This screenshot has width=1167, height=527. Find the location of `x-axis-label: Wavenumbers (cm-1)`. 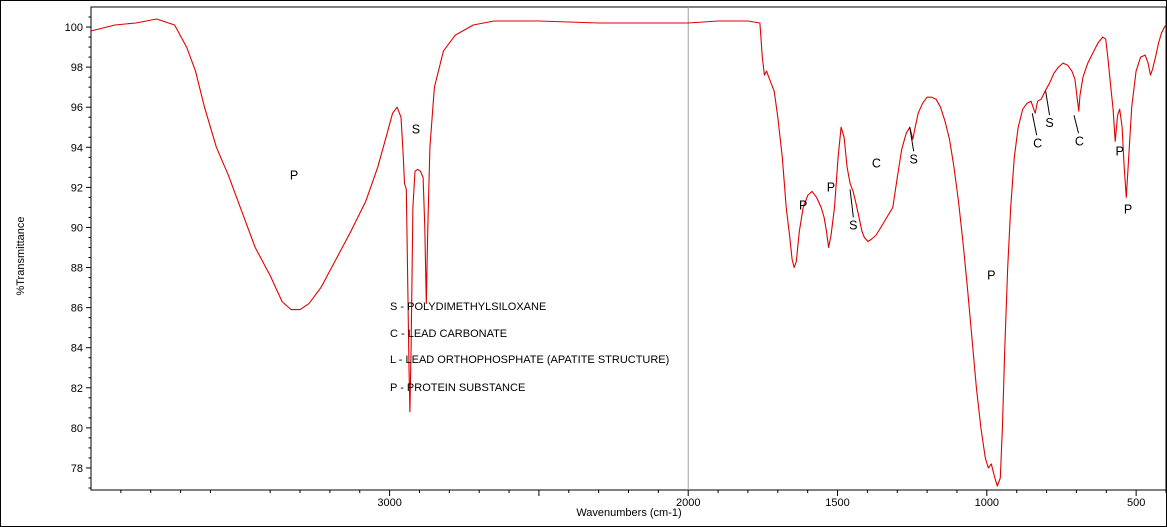

x-axis-label: Wavenumbers (cm-1) is located at coordinates (628, 513).